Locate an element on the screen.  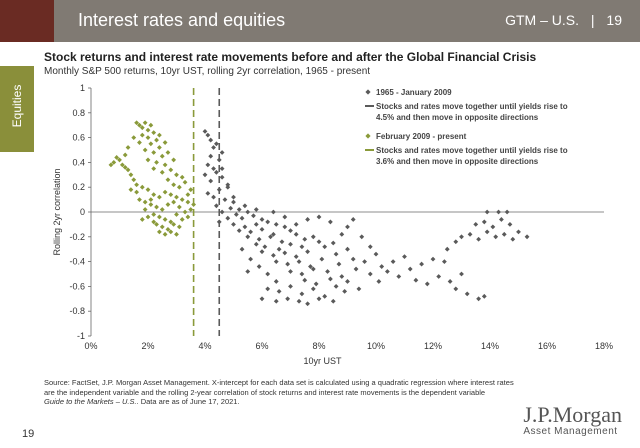
y-tick-label: 0.8 is located at coordinates (78, 113).